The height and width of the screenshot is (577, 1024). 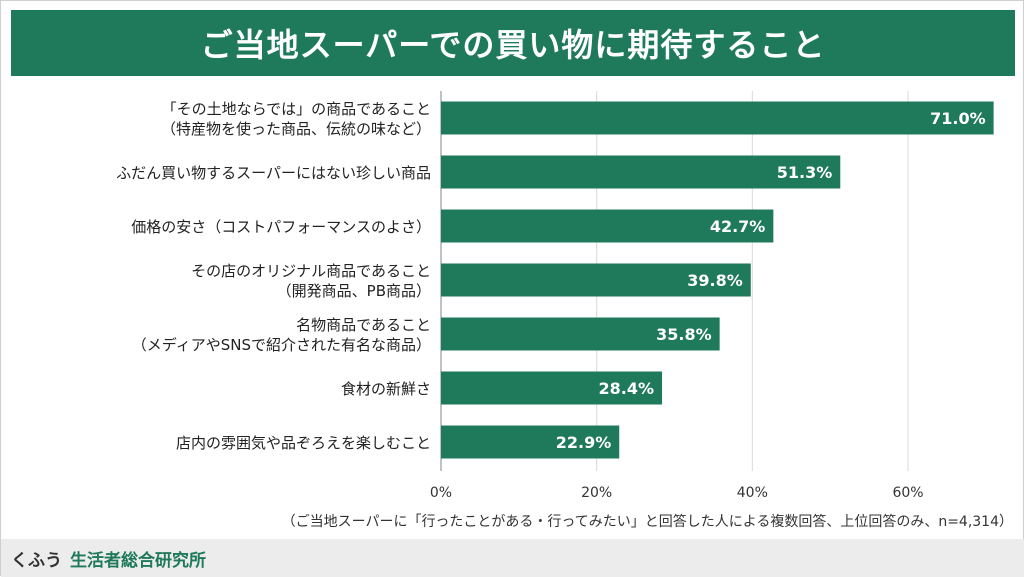 I want to click on title-bar: ご当地スーパーでの買い物に期待すること, so click(x=513, y=43).